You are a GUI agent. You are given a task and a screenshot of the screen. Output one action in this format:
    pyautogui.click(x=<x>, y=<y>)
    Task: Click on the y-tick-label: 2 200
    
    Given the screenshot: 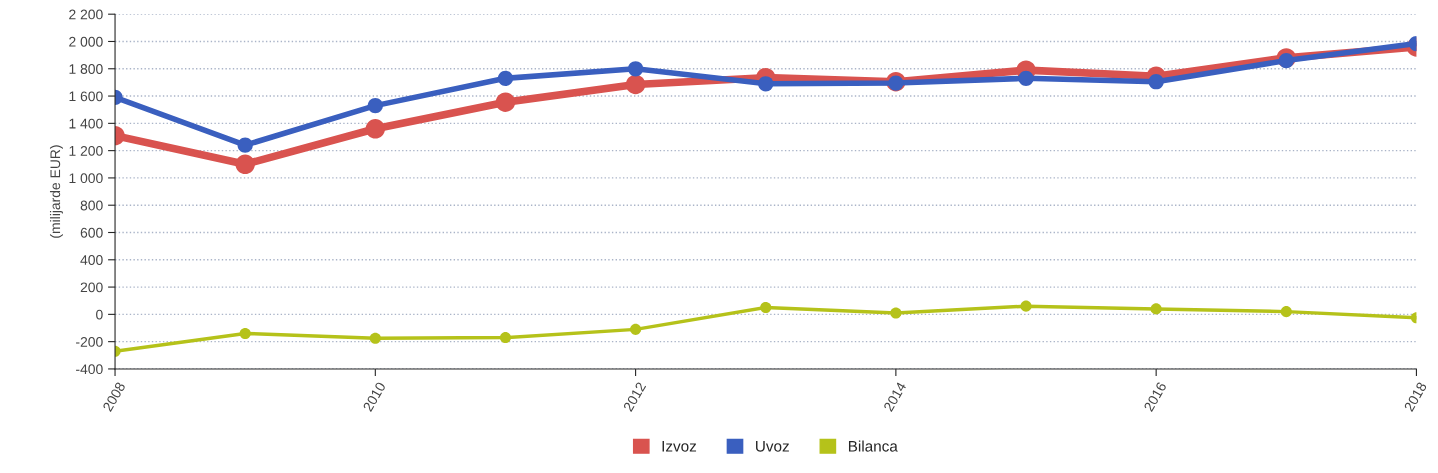 What is the action you would take?
    pyautogui.click(x=86, y=14)
    